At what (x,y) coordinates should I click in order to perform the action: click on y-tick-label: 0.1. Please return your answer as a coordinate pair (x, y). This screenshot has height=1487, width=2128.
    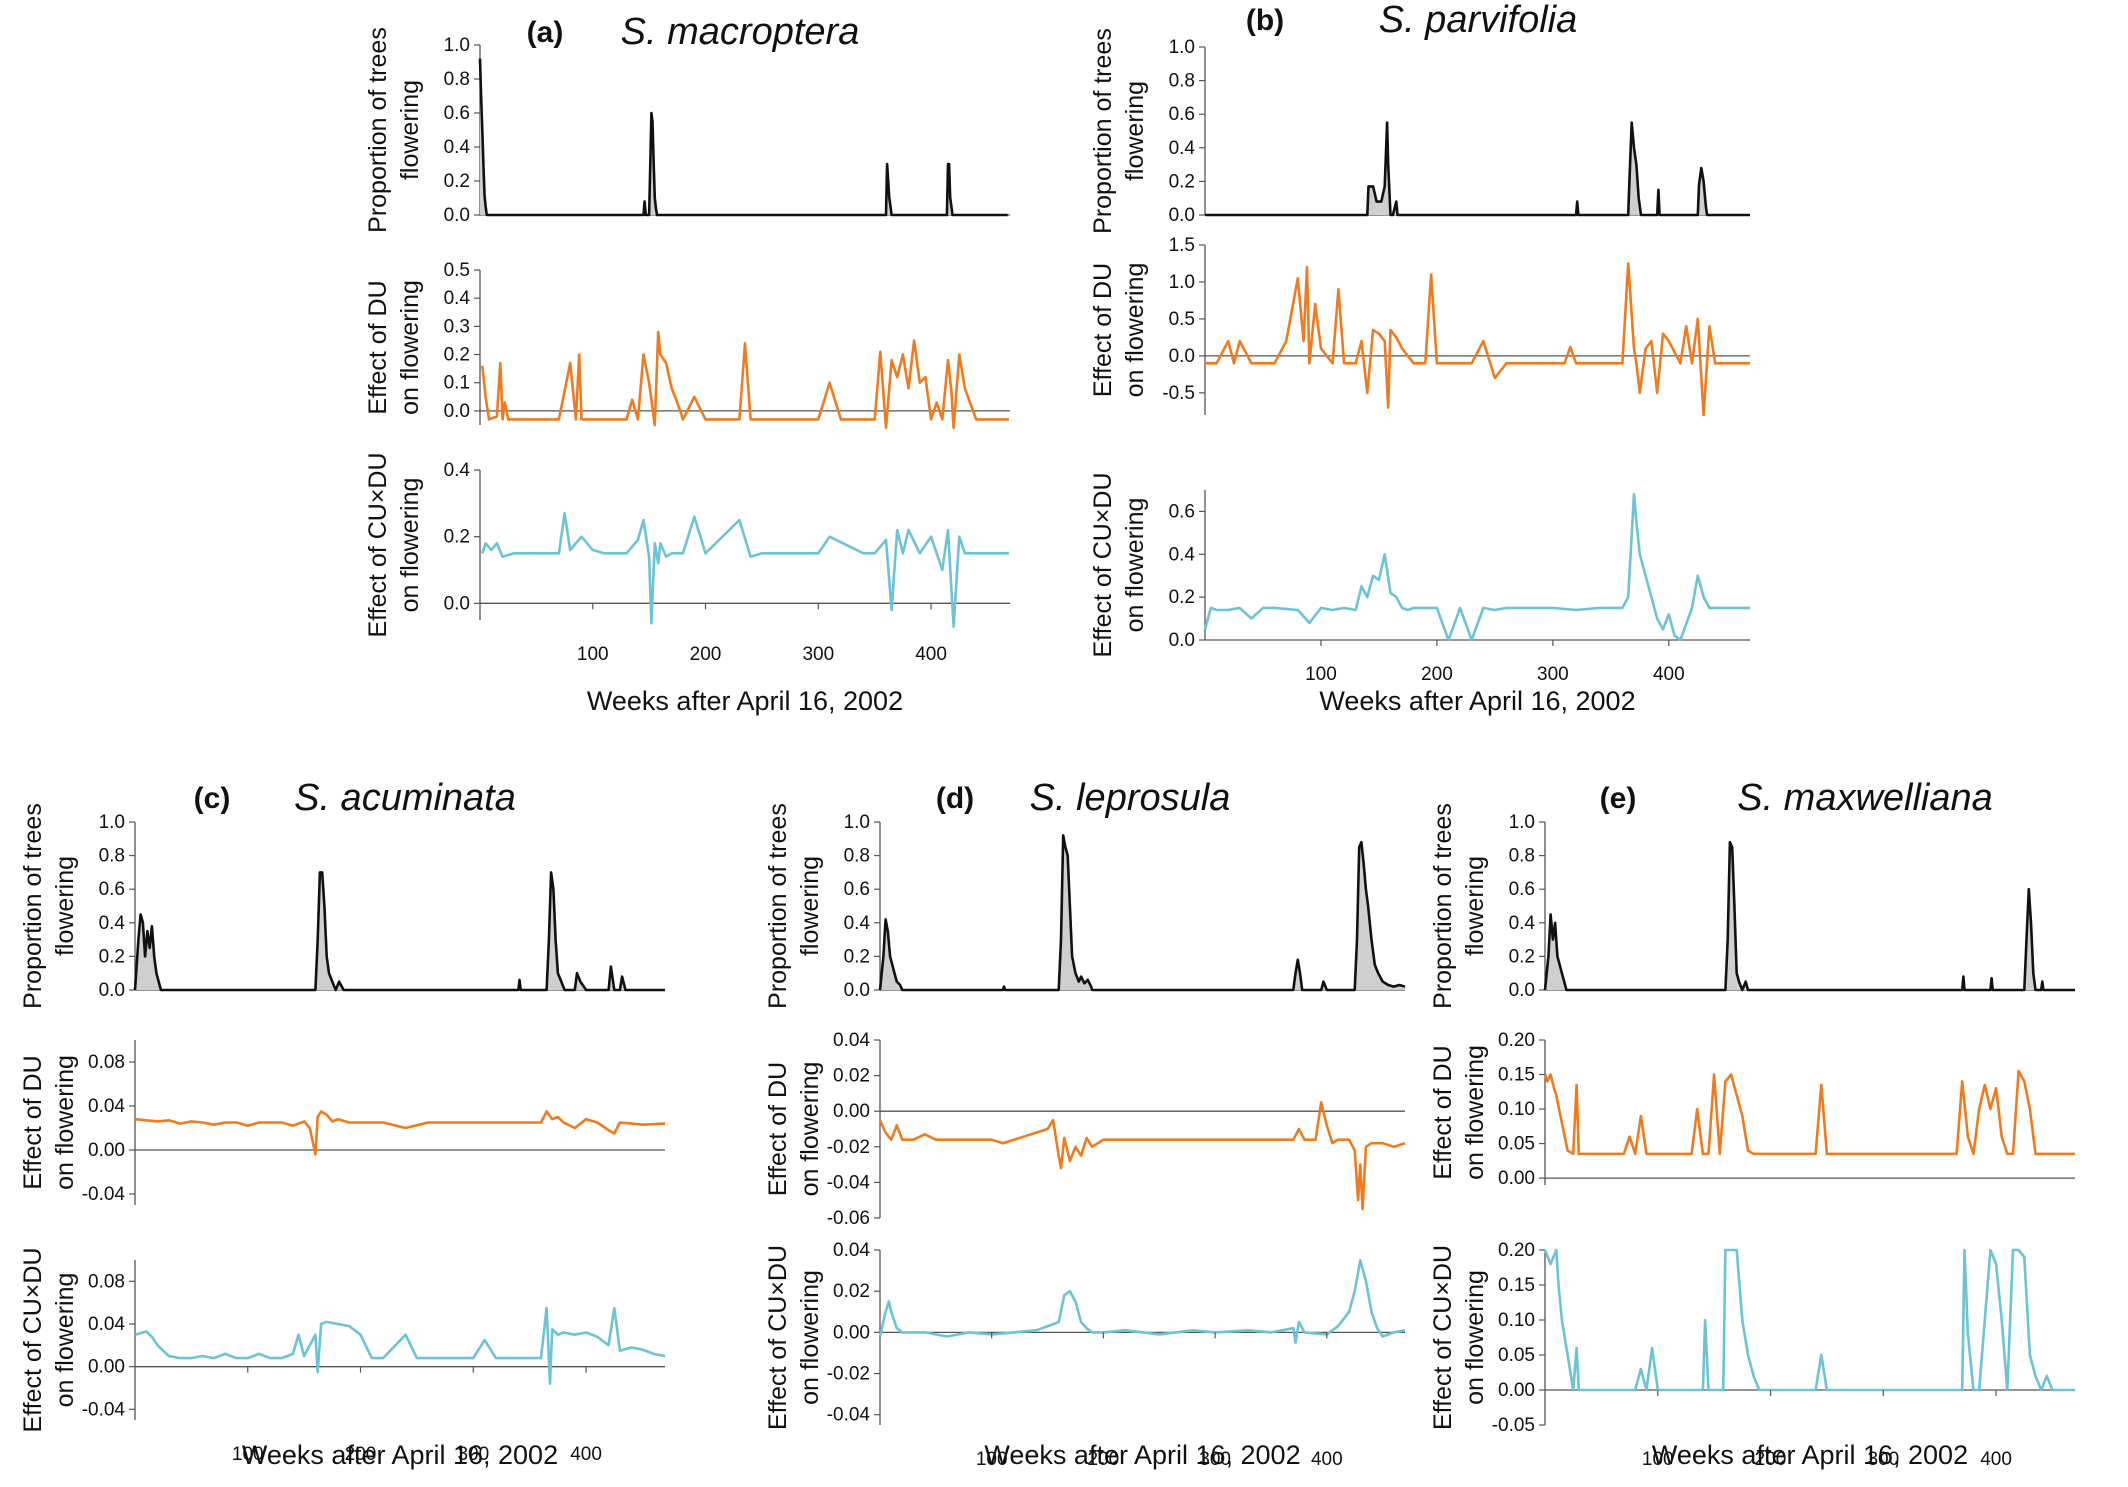
    Looking at the image, I should click on (457, 383).